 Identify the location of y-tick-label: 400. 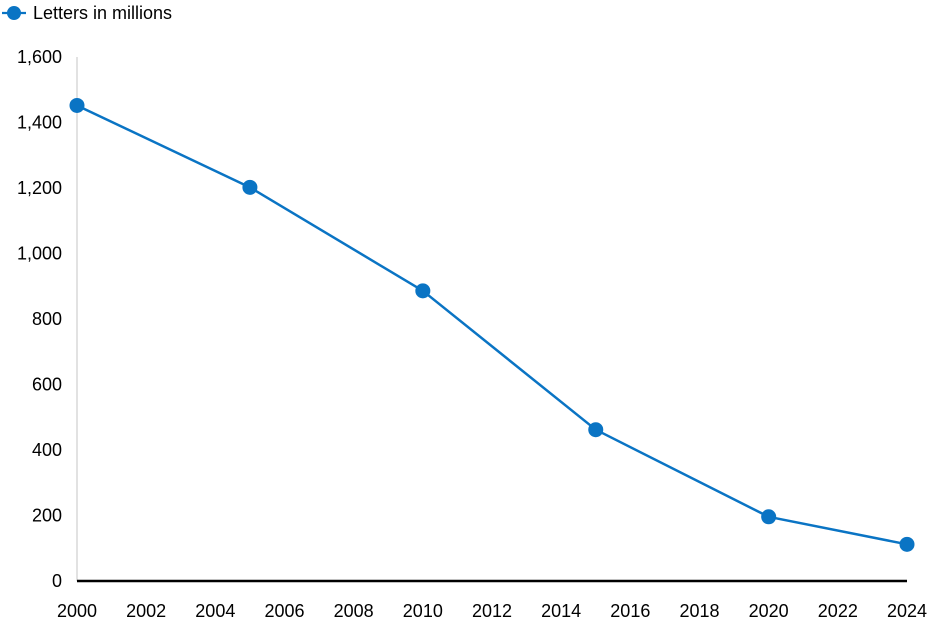
(47, 450).